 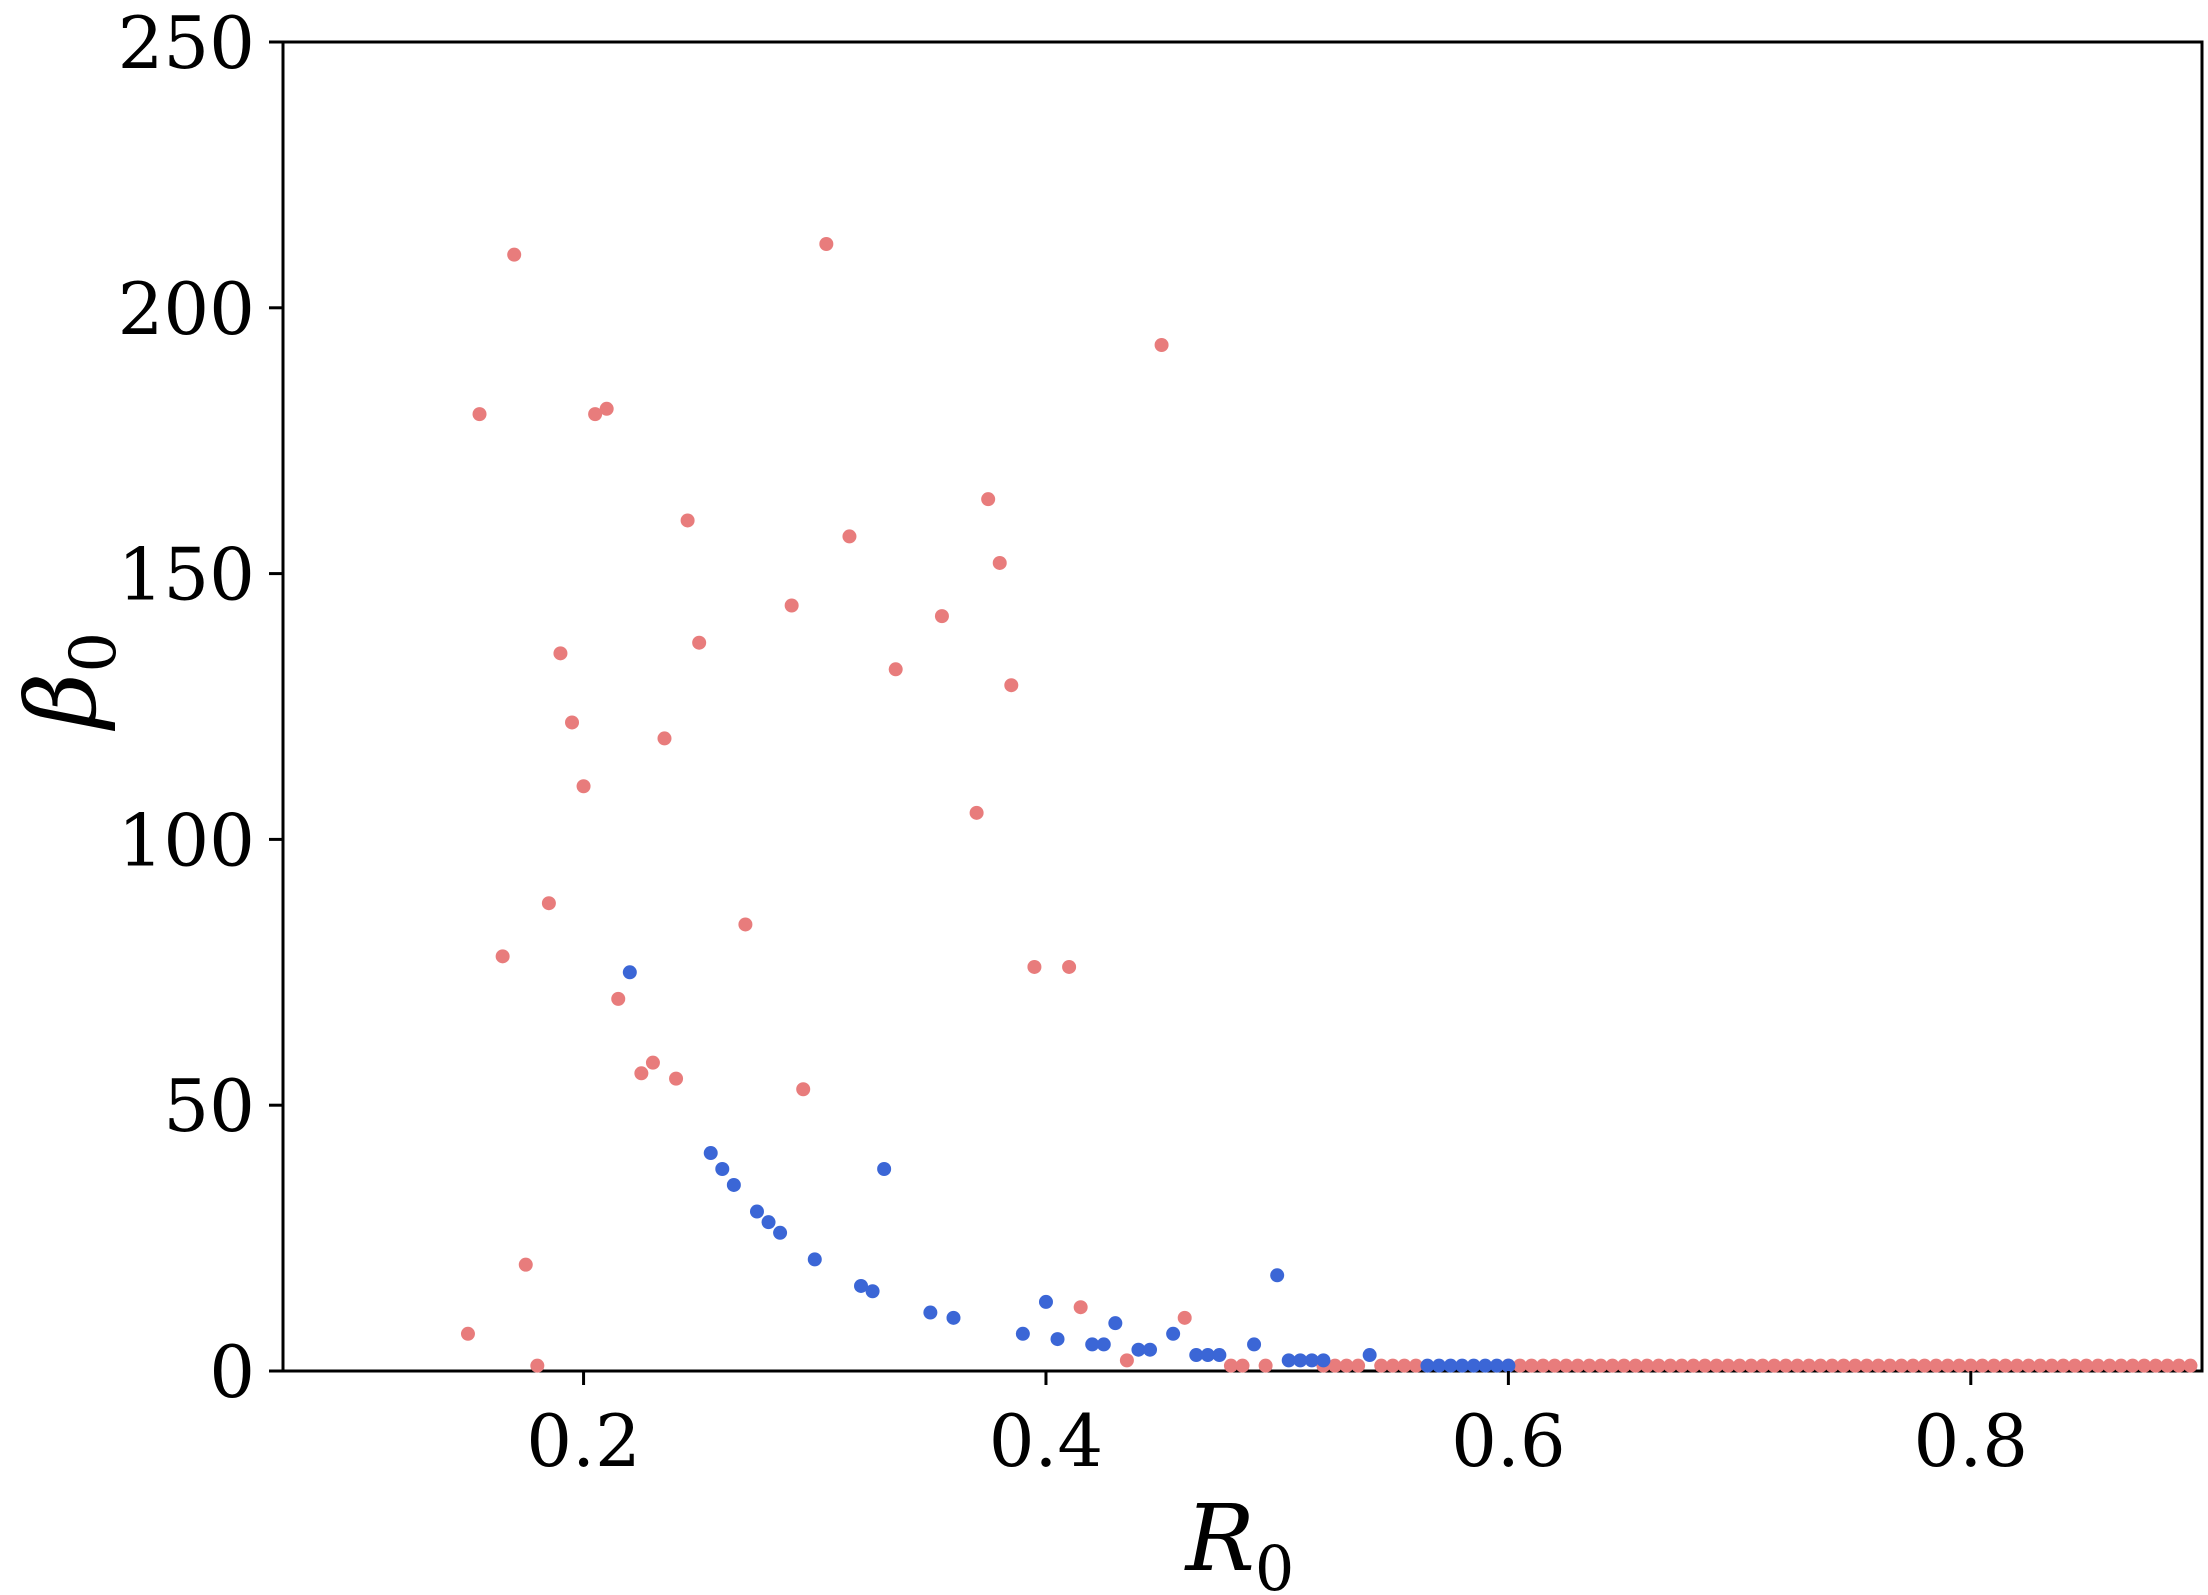 What do you see at coordinates (186, 840) in the screenshot?
I see `y-tick-label: 100` at bounding box center [186, 840].